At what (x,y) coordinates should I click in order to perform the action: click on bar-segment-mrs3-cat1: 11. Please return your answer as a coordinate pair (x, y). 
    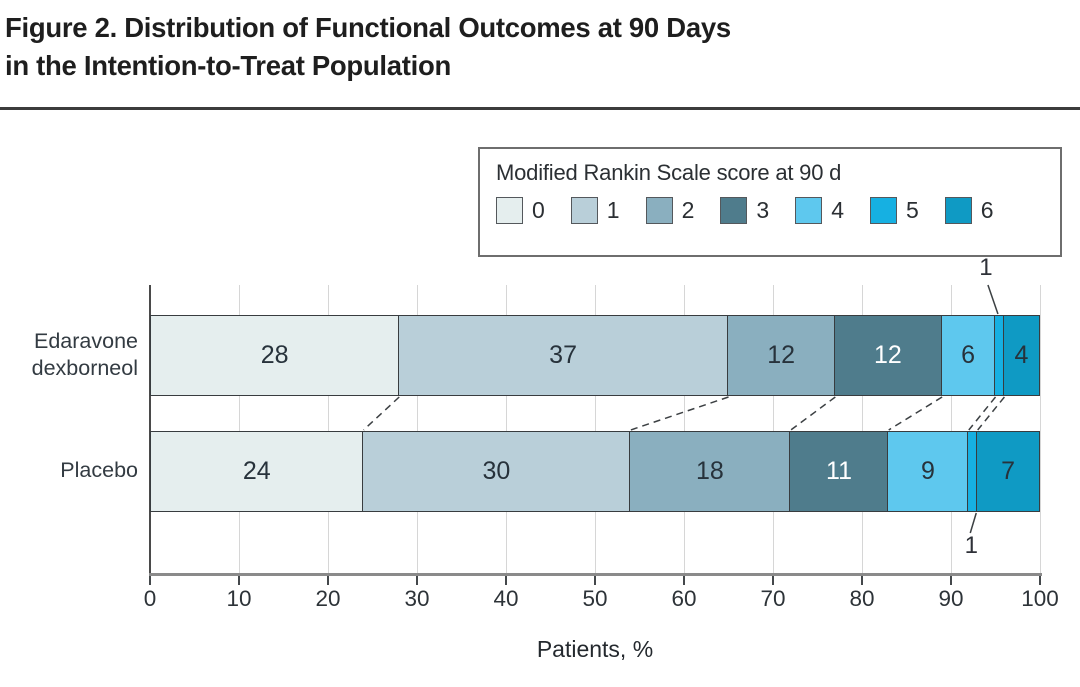
    Looking at the image, I should click on (839, 471).